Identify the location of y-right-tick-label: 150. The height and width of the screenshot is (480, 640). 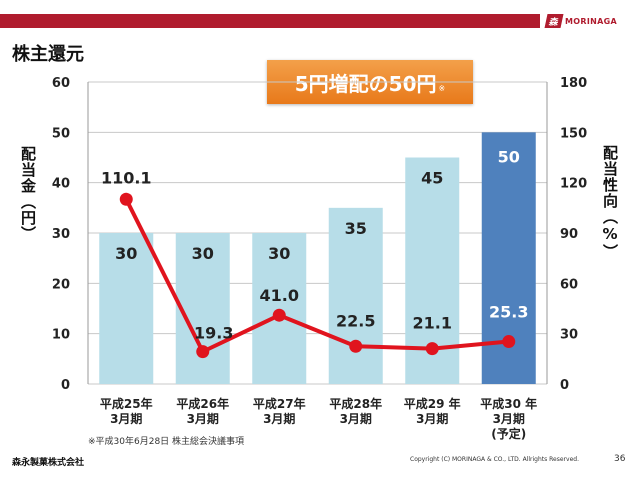
(573, 133).